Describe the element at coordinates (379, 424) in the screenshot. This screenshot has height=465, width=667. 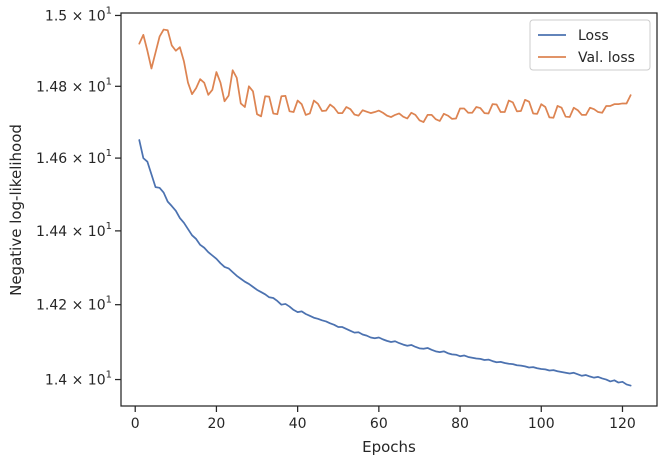
I see `x-tick-label: 60` at that location.